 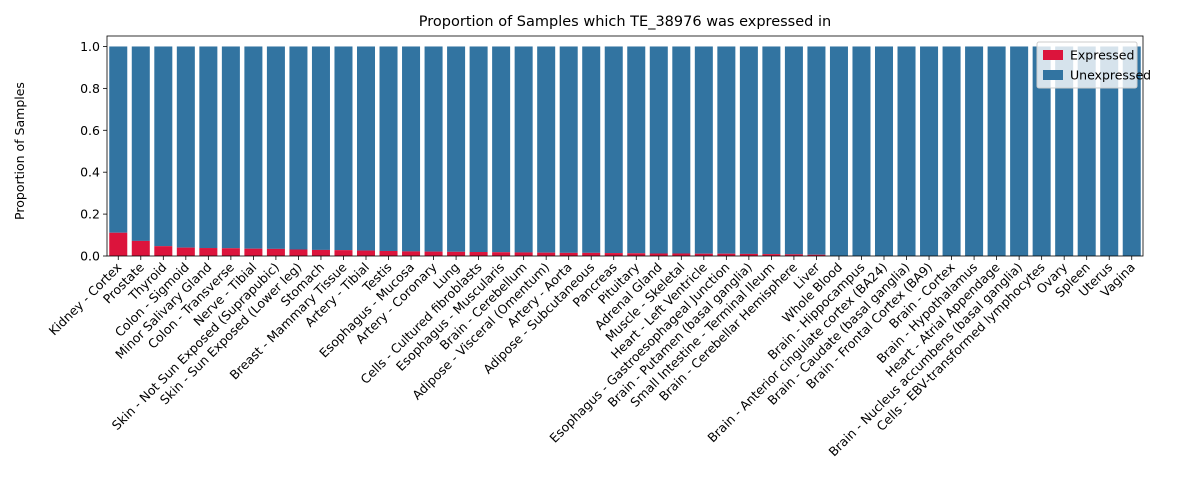 I want to click on legend: Expressed Unexpressed, so click(x=1093, y=65).